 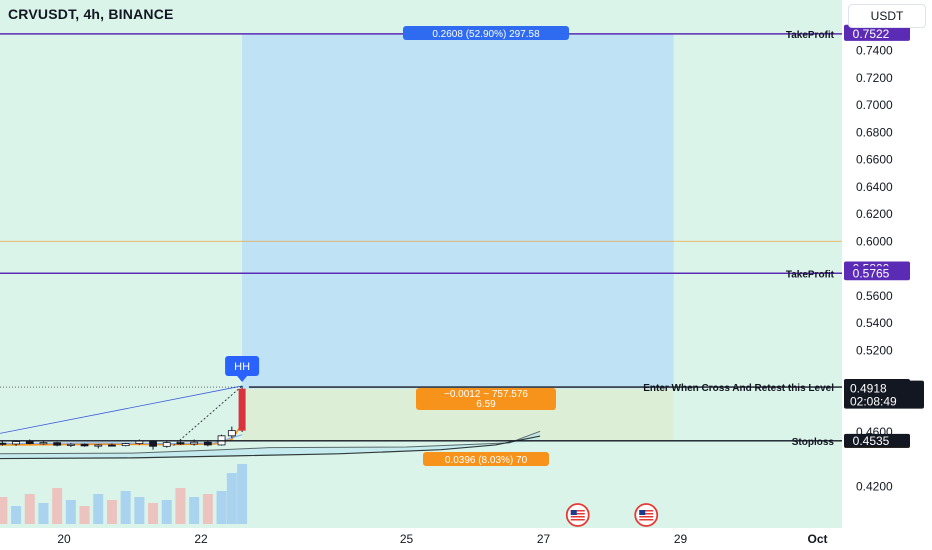 What do you see at coordinates (871, 273) in the screenshot?
I see `line-price-tag: 0.5765` at bounding box center [871, 273].